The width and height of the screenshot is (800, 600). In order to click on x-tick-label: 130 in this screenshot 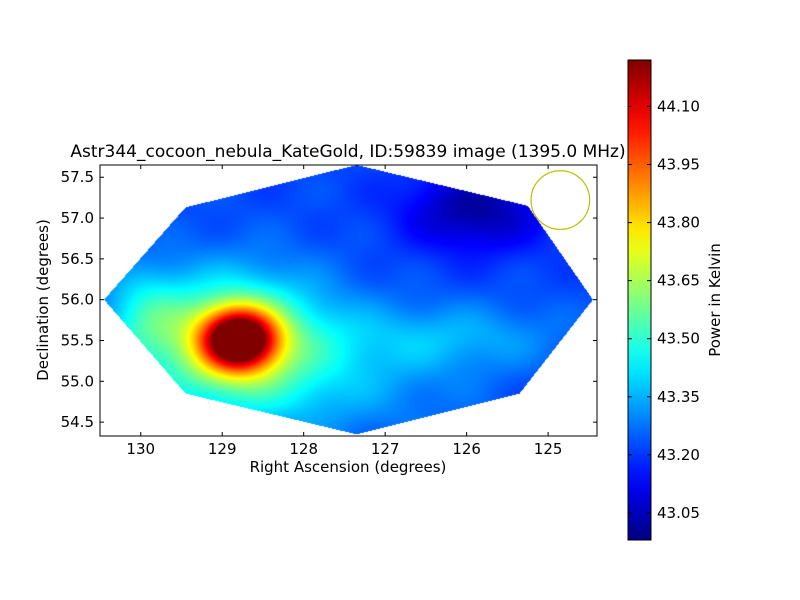, I will do `click(140, 449)`.